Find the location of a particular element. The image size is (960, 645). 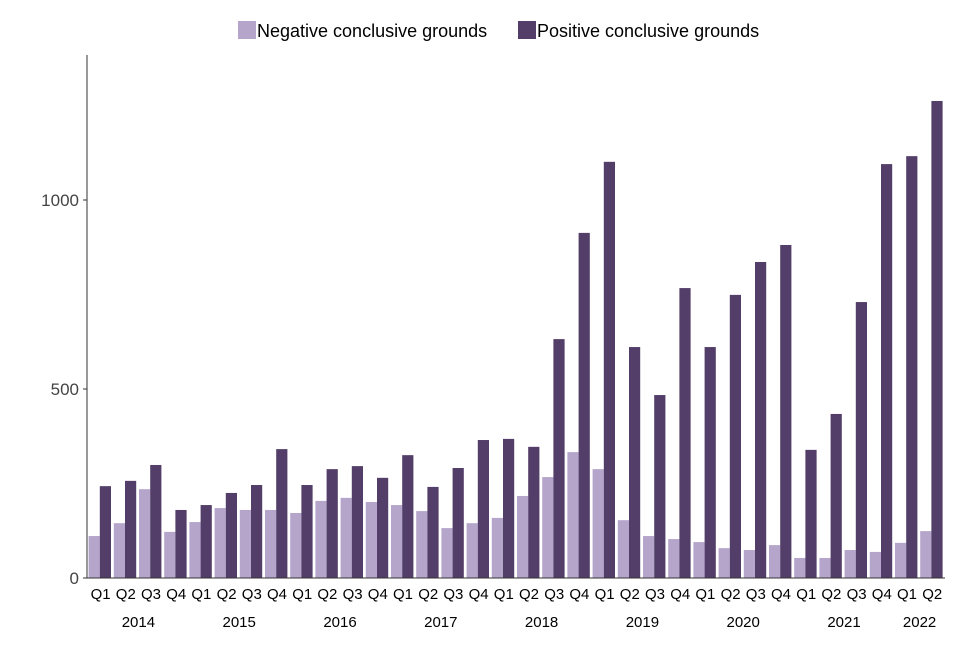

year-label: 2020 is located at coordinates (743, 622).